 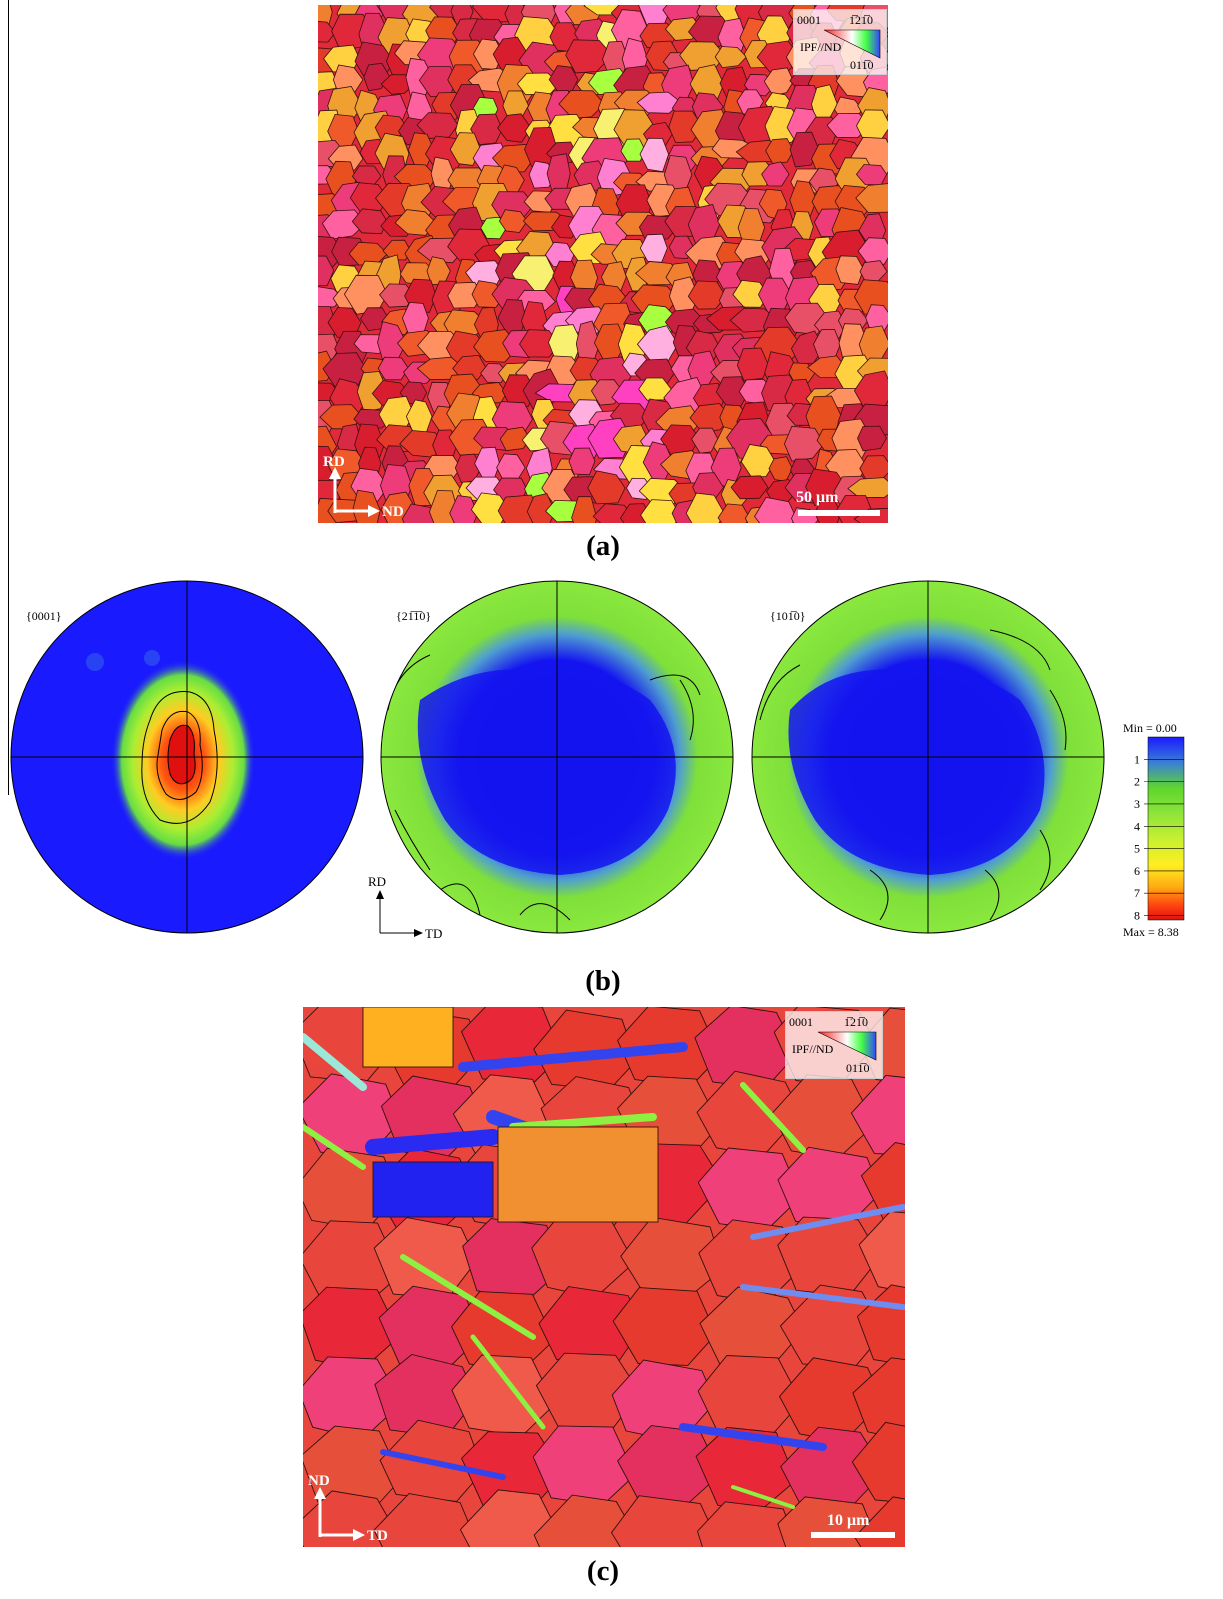 What do you see at coordinates (377, 881) in the screenshot?
I see `pf-axis-vertical: RD` at bounding box center [377, 881].